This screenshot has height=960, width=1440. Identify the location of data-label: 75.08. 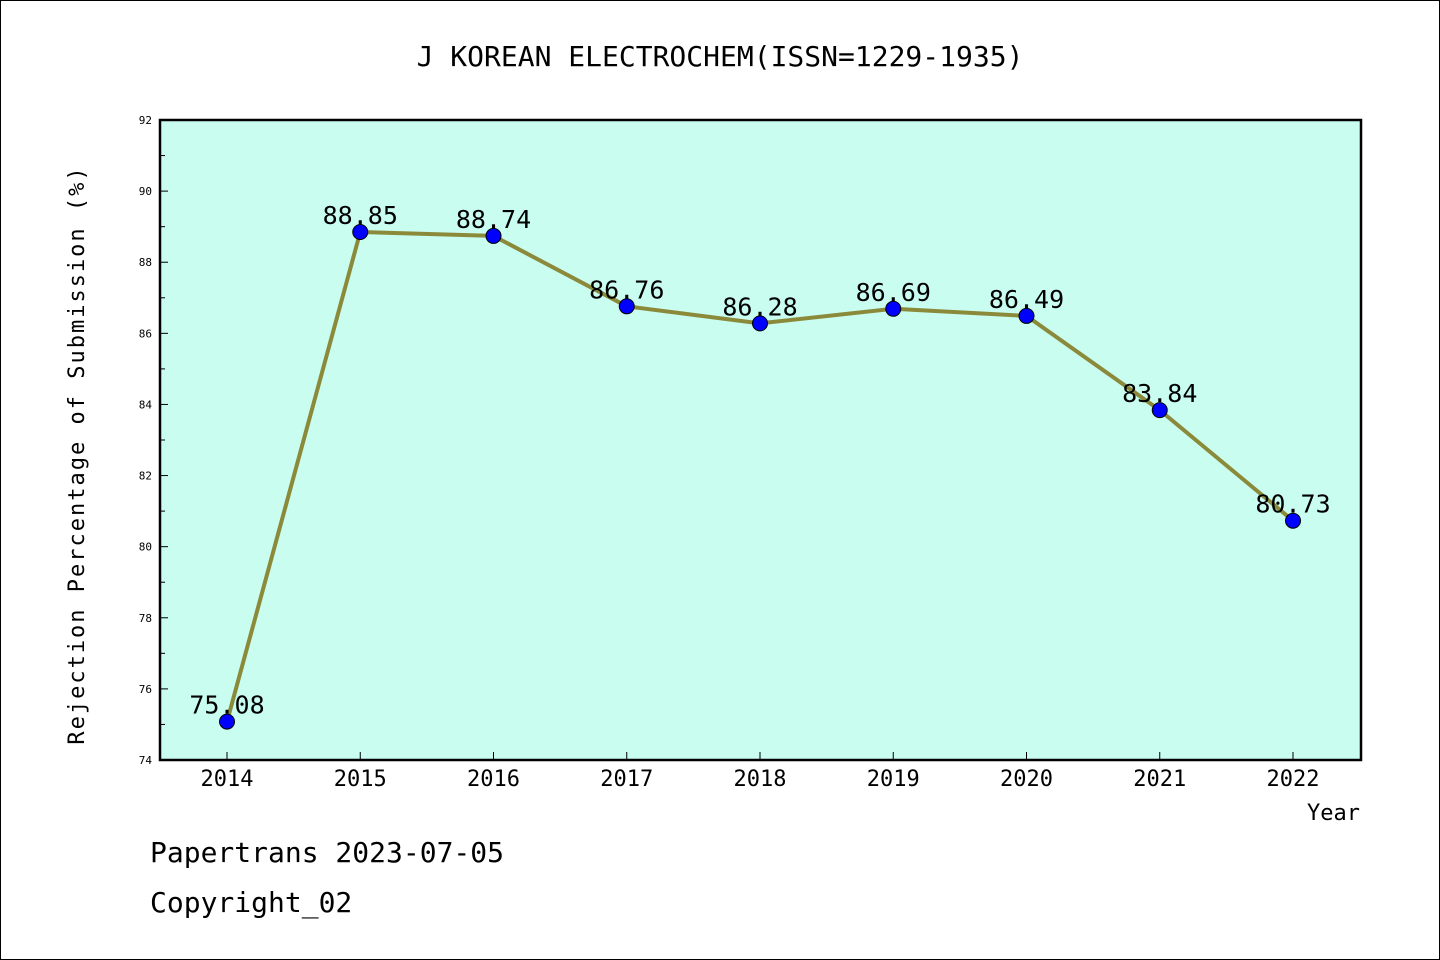
(226, 705).